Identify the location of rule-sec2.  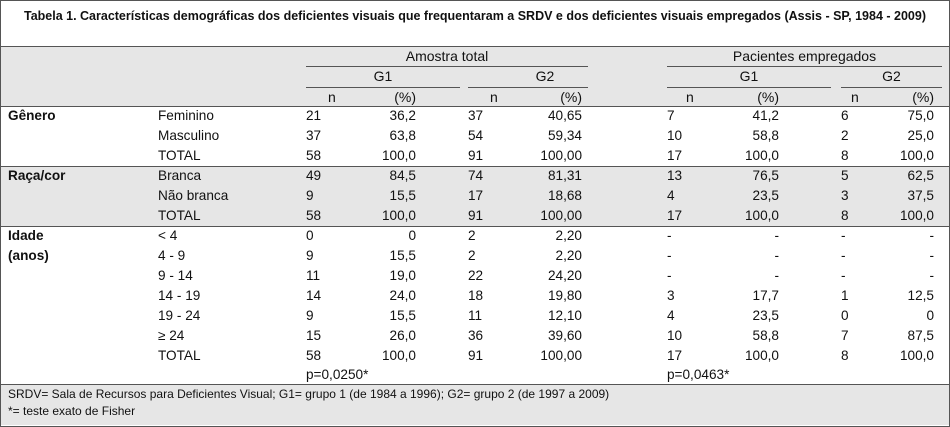
(474, 226).